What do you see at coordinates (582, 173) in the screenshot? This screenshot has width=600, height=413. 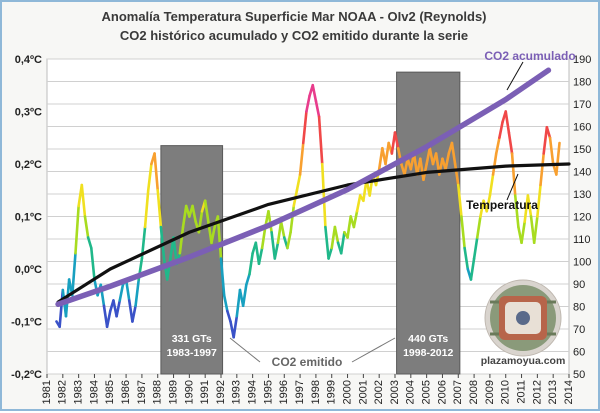 I see `y-right-tick-label: 140` at bounding box center [582, 173].